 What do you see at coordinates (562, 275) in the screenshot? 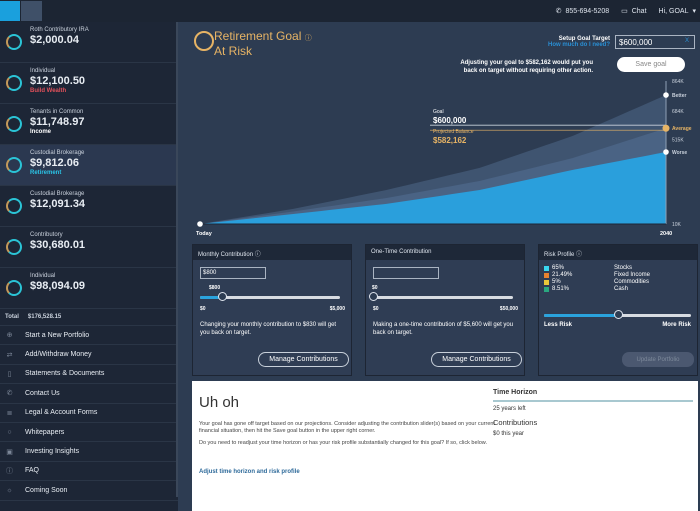
I see `allocation-percent: 21.49%` at bounding box center [562, 275].